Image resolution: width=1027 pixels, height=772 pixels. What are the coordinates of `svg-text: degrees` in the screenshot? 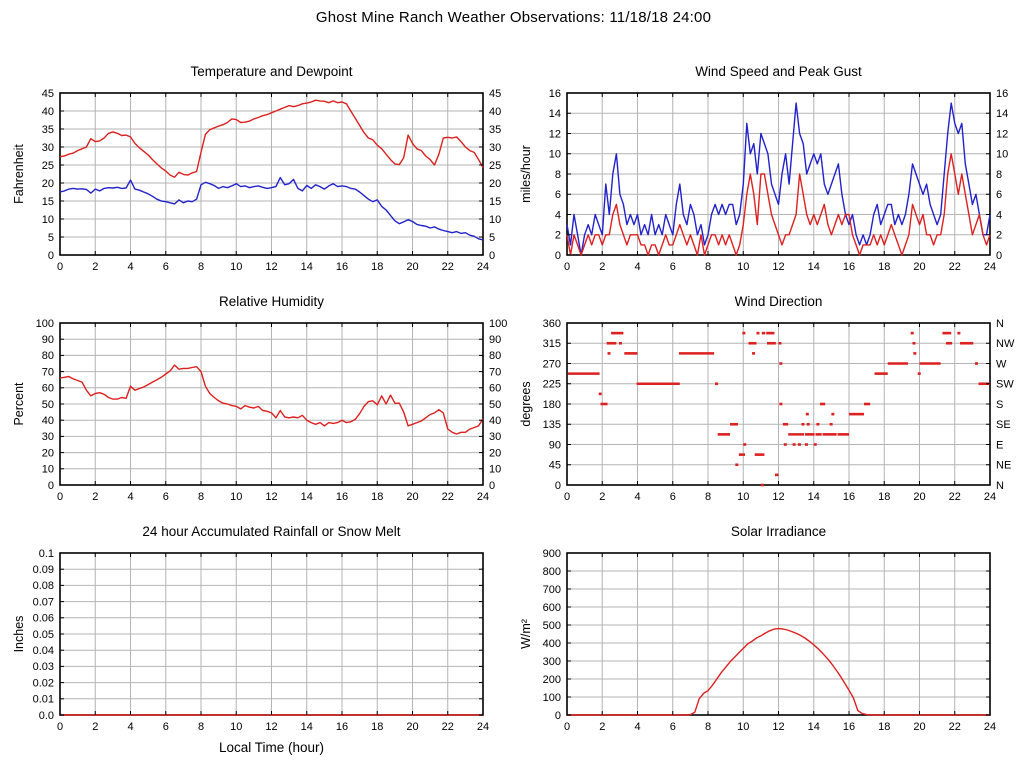 It's located at (526, 403).